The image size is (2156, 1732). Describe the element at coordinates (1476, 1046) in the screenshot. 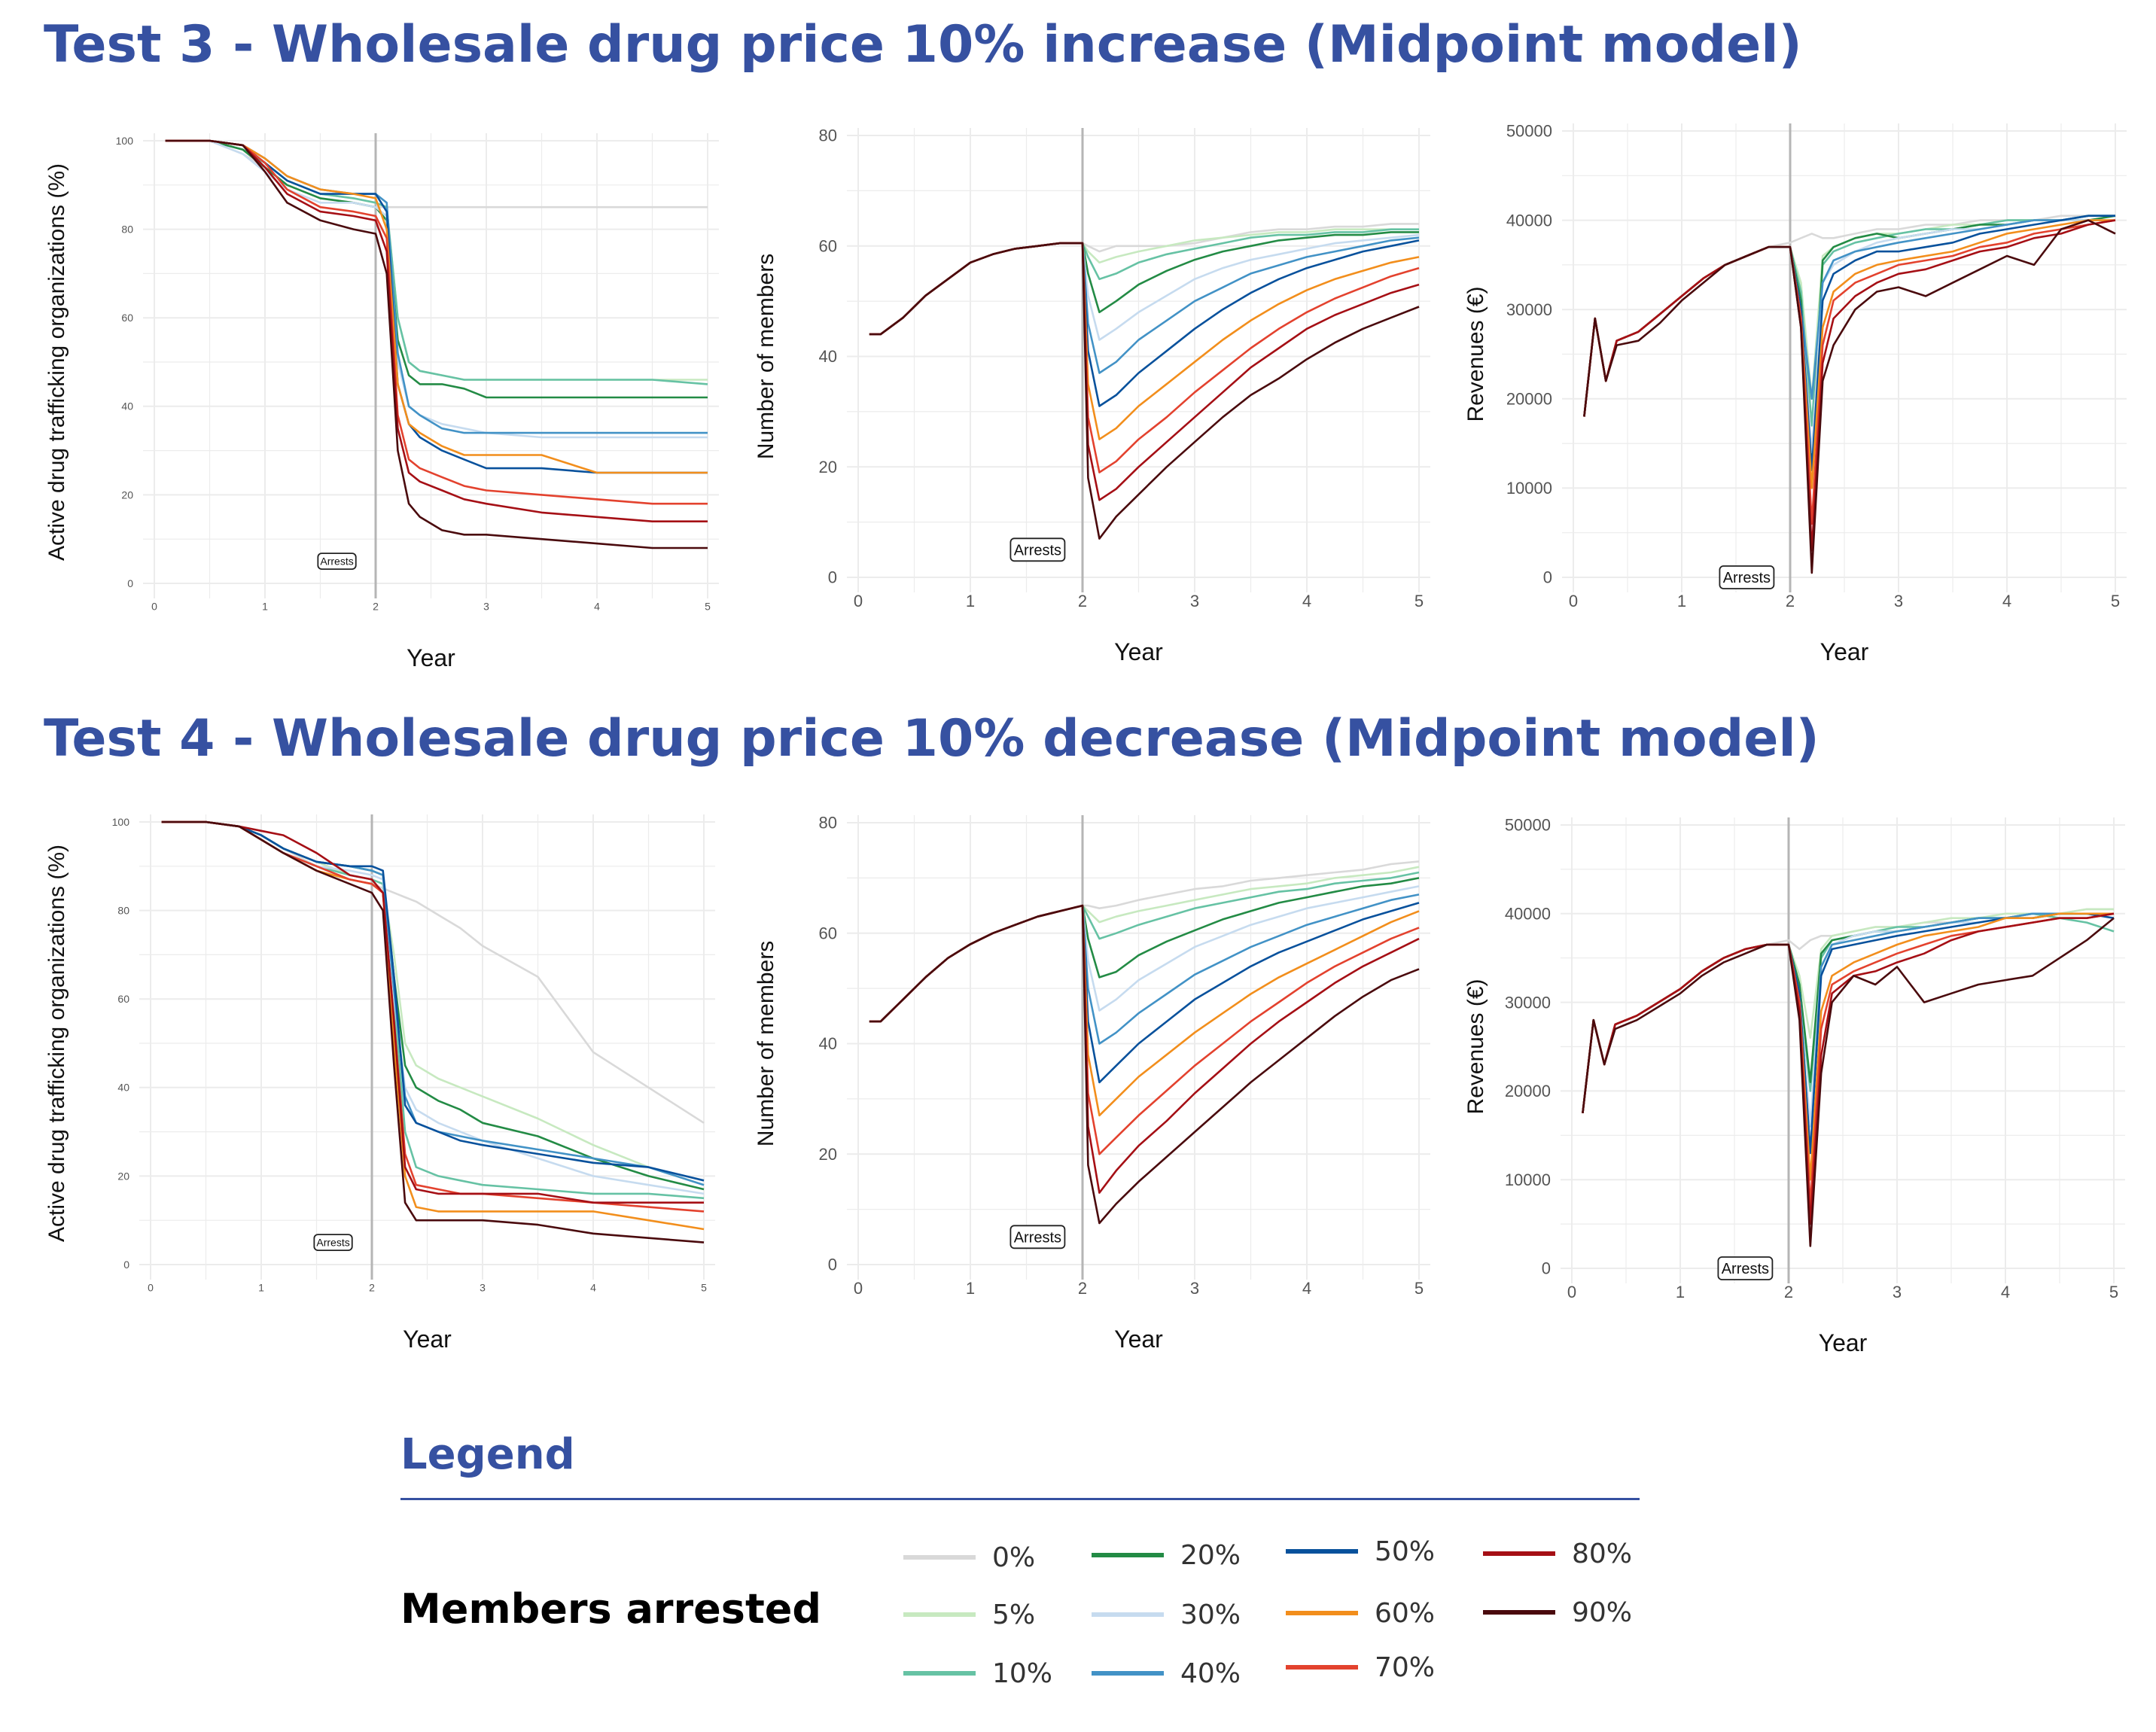

I see `y-axis-label: Revenues (€)` at that location.